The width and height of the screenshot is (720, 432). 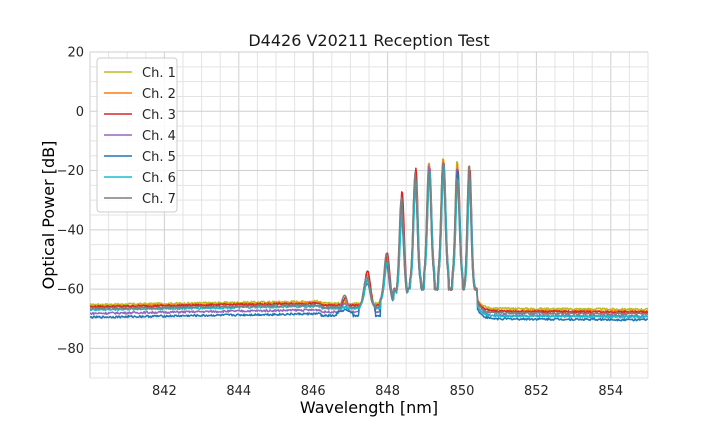 I want to click on x-tick-label: 848, so click(x=387, y=391).